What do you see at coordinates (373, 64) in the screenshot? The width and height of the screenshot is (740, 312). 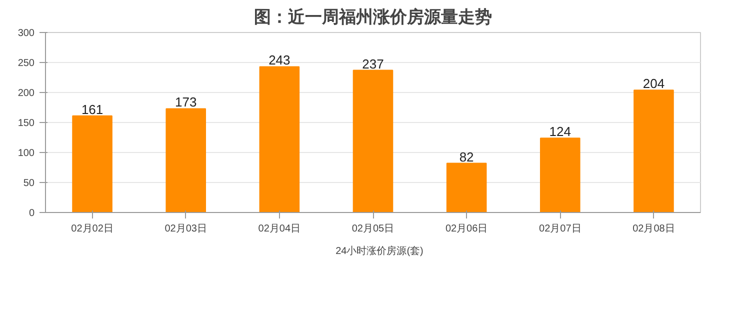 I see `data-label: 237` at bounding box center [373, 64].